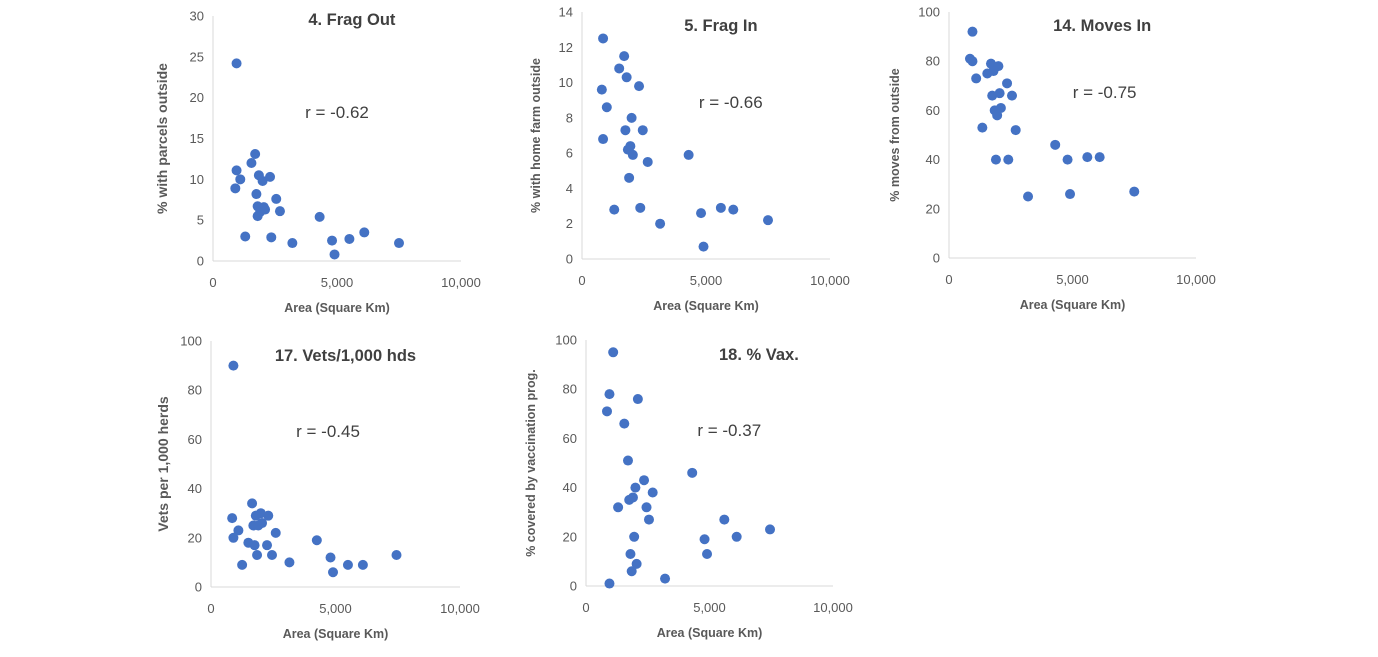  What do you see at coordinates (352, 20) in the screenshot?
I see `chart-title: 4. Frag Out` at bounding box center [352, 20].